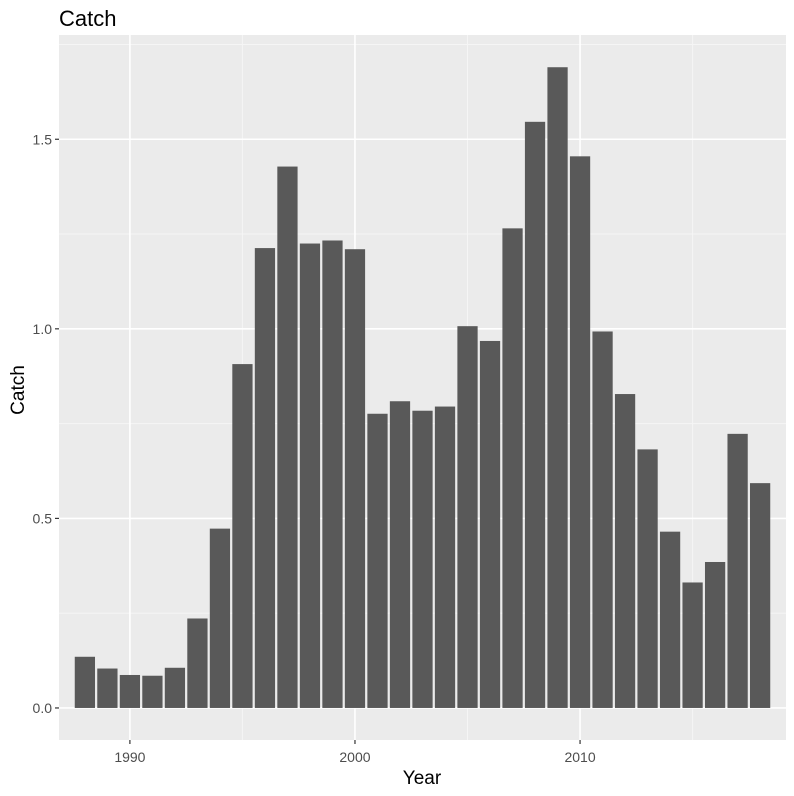  I want to click on bar-2009, so click(557, 387).